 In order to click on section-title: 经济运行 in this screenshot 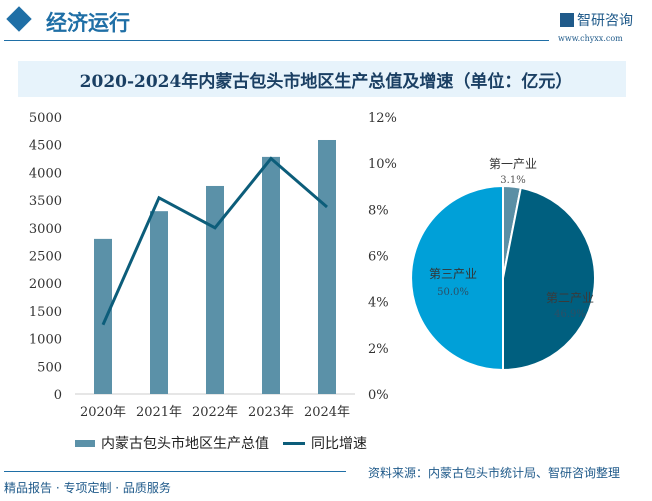, I will do `click(88, 23)`.